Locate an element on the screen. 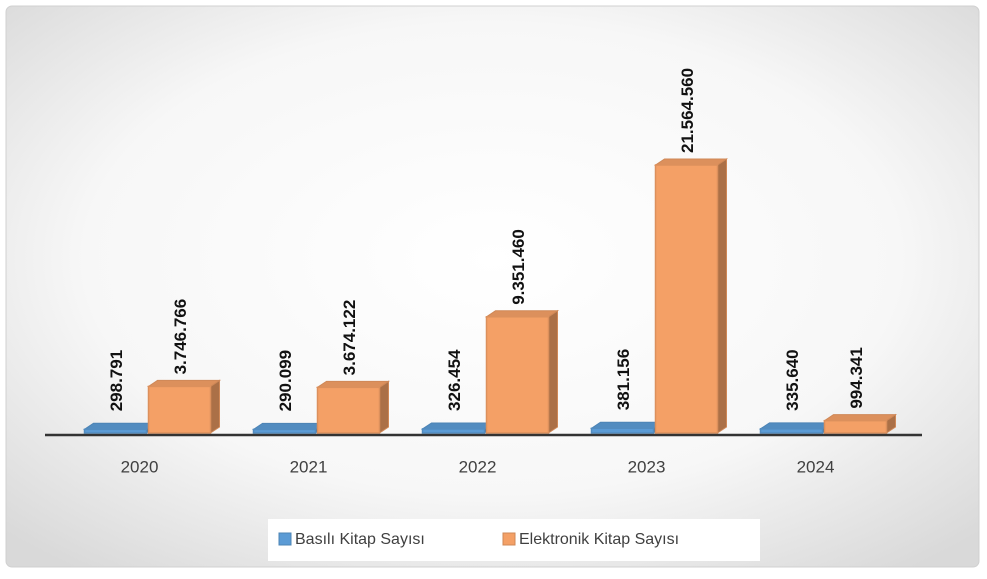 Image resolution: width=987 pixels, height=579 pixels. data-label: 994.341 is located at coordinates (856, 377).